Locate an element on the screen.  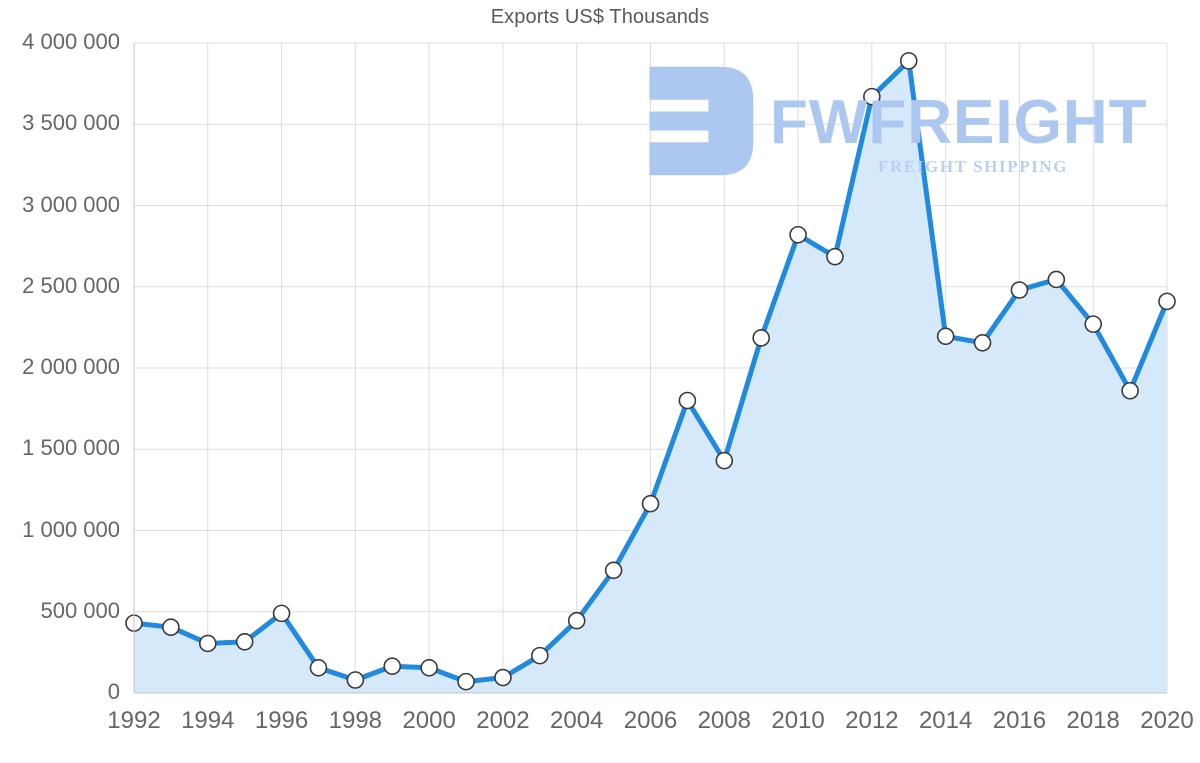
x-axis-tick-label: 2004 is located at coordinates (577, 720).